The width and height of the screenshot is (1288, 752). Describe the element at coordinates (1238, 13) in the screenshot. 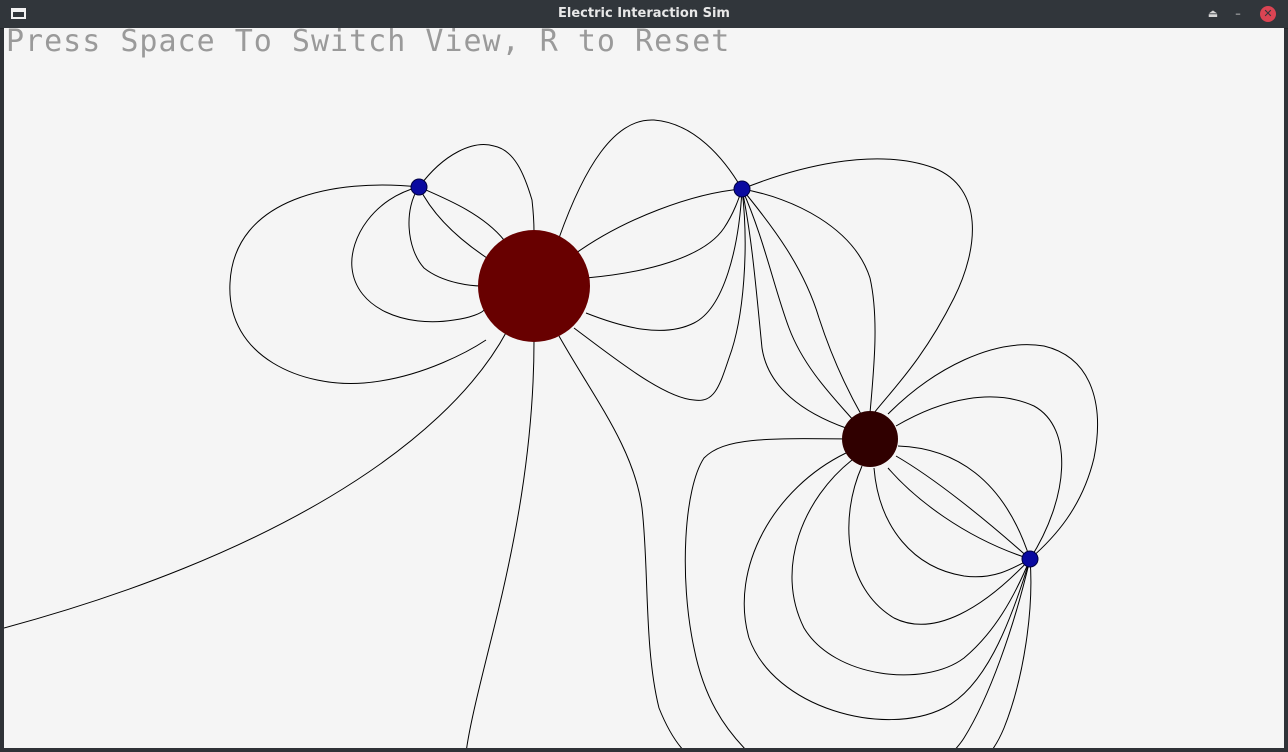

I see `minimize-icon: –` at that location.